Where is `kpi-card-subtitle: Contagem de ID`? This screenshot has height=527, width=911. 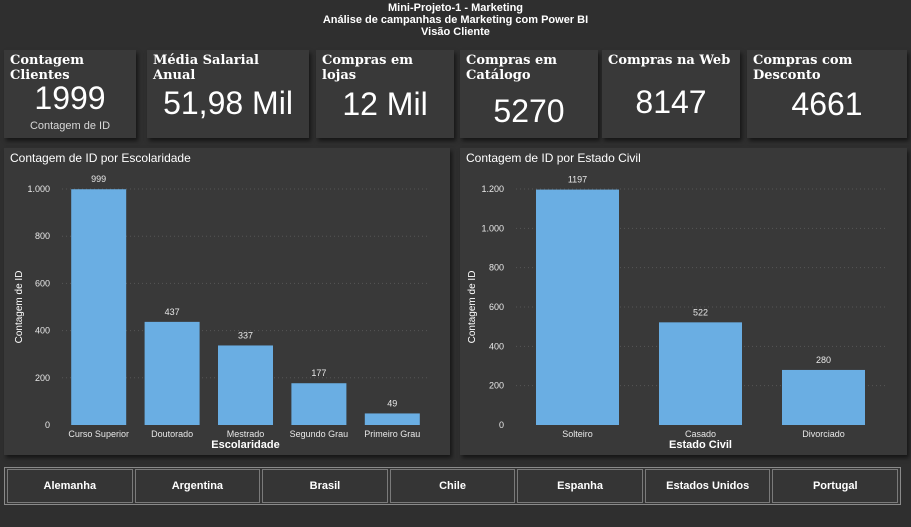 kpi-card-subtitle: Contagem de ID is located at coordinates (70, 126).